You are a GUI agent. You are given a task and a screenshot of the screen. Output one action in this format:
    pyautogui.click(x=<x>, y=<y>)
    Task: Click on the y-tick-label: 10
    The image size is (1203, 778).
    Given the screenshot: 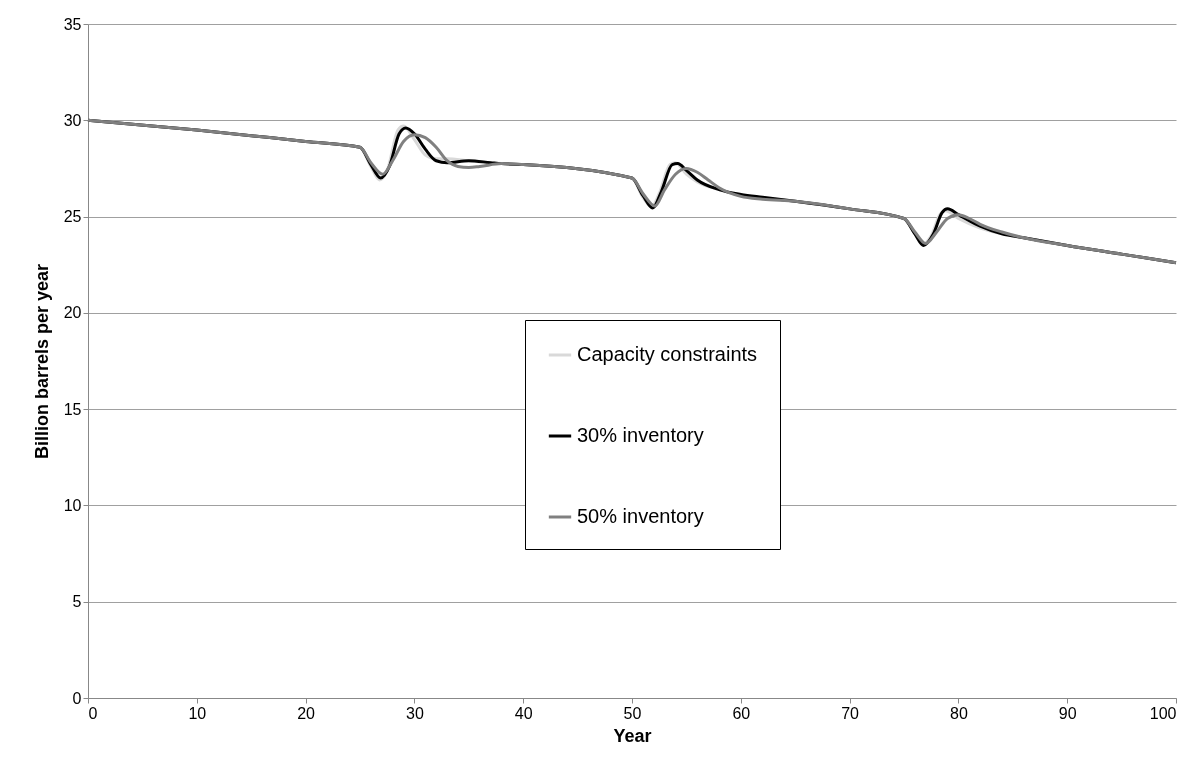 What is the action you would take?
    pyautogui.click(x=72, y=505)
    